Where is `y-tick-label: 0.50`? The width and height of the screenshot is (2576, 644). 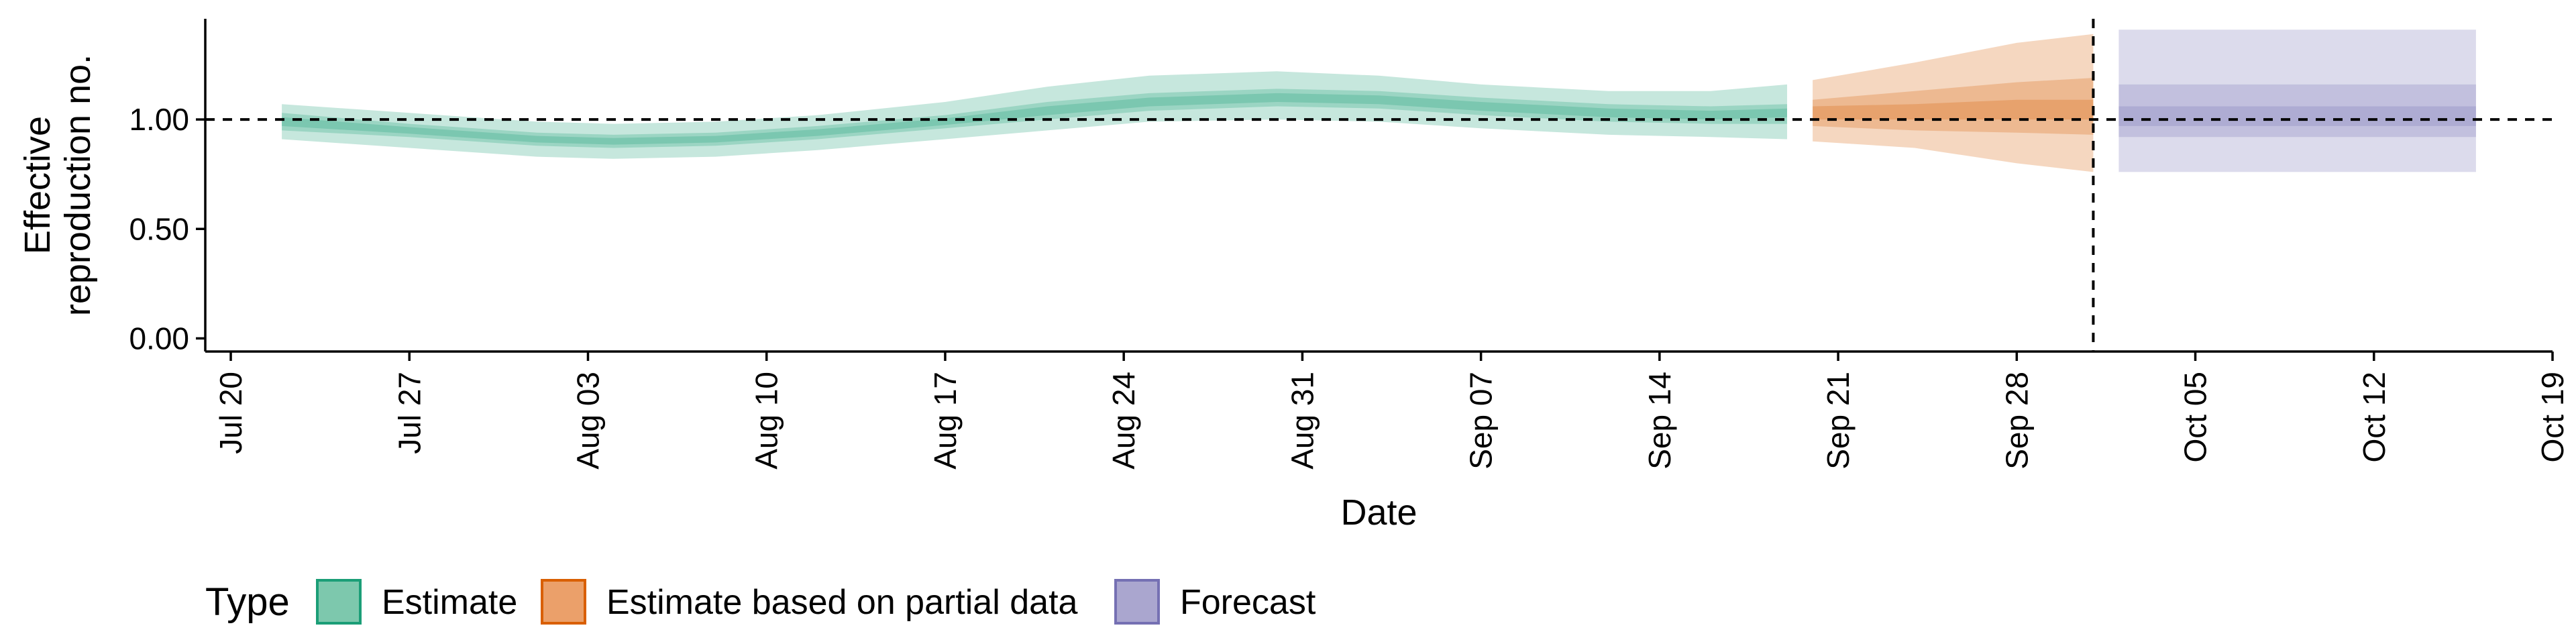 y-tick-label: 0.50 is located at coordinates (159, 228).